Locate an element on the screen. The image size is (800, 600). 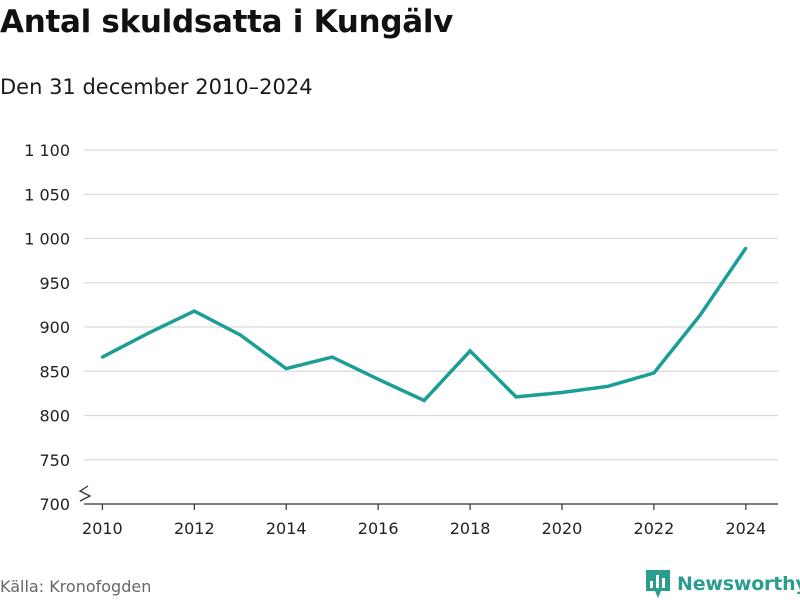
x-tick-label: 2020 is located at coordinates (562, 528).